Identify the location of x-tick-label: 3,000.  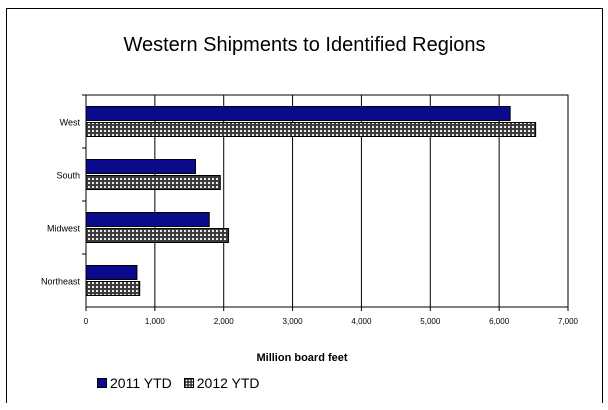
(293, 321).